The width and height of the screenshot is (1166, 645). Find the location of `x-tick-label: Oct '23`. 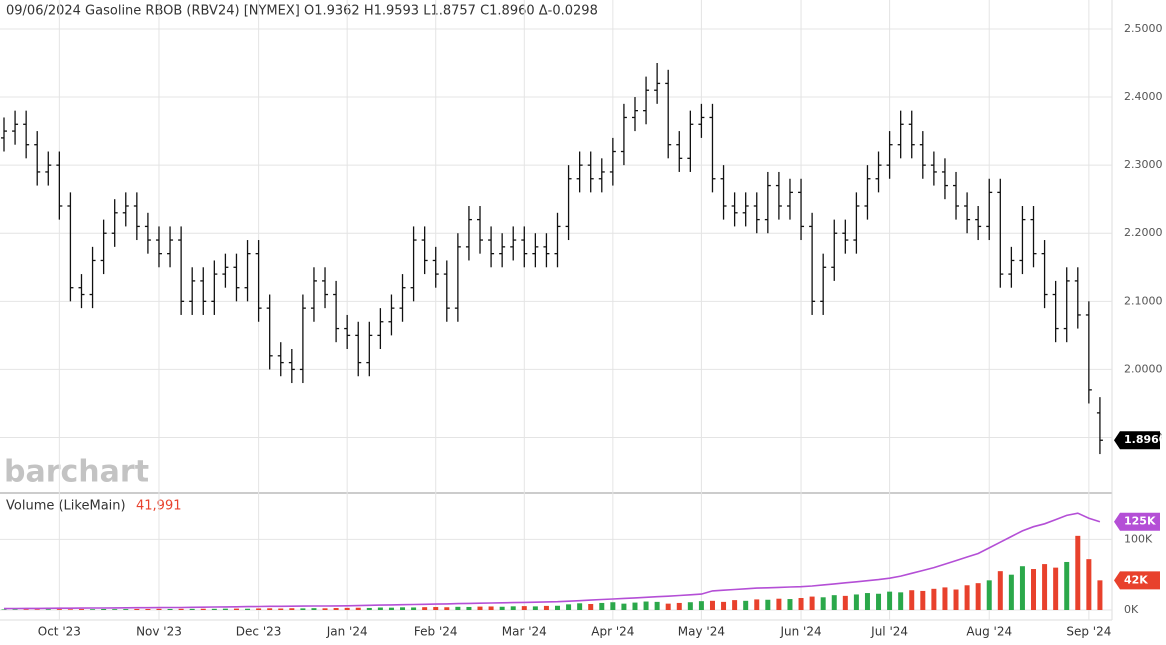

x-tick-label: Oct '23 is located at coordinates (59, 632).